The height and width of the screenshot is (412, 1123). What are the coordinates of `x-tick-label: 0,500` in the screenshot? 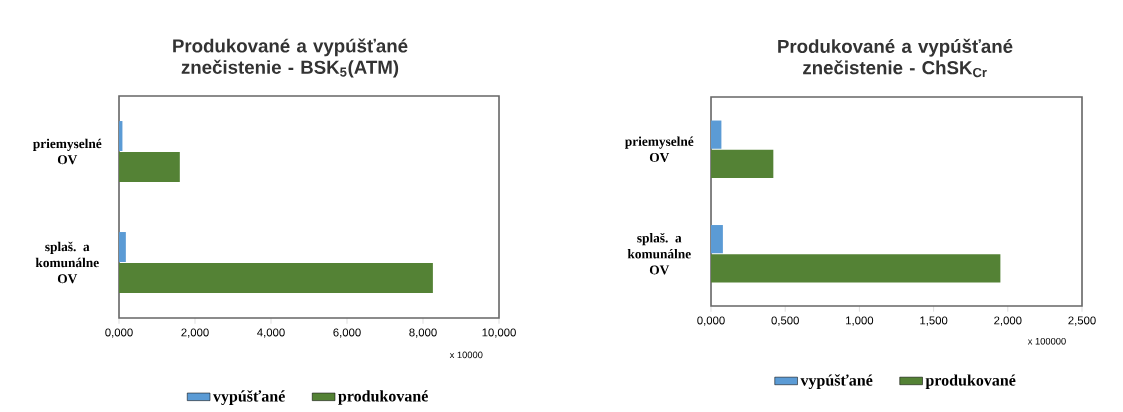 It's located at (785, 321).